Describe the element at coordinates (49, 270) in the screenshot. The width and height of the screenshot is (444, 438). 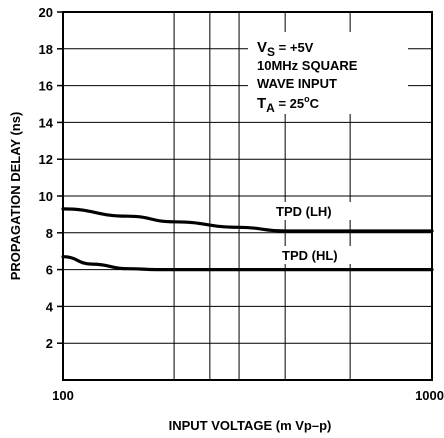
I see `y-tick-label-6: 6` at that location.